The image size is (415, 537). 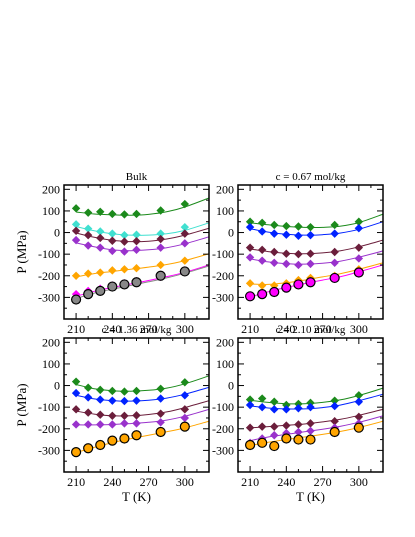 I want to click on y-tick-label: 100, so click(x=51, y=211).